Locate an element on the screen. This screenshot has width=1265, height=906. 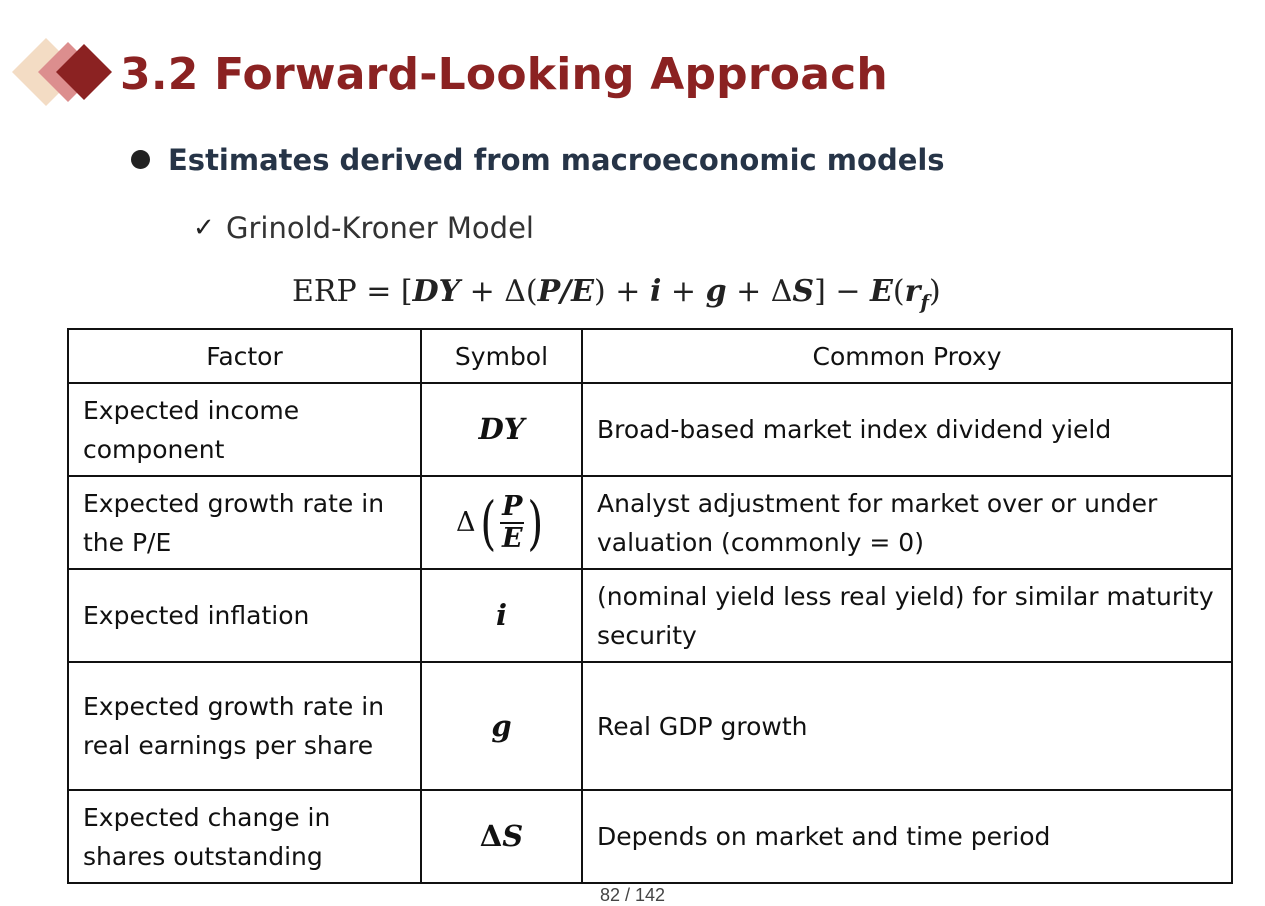
header-factor: Factor is located at coordinates (244, 356).